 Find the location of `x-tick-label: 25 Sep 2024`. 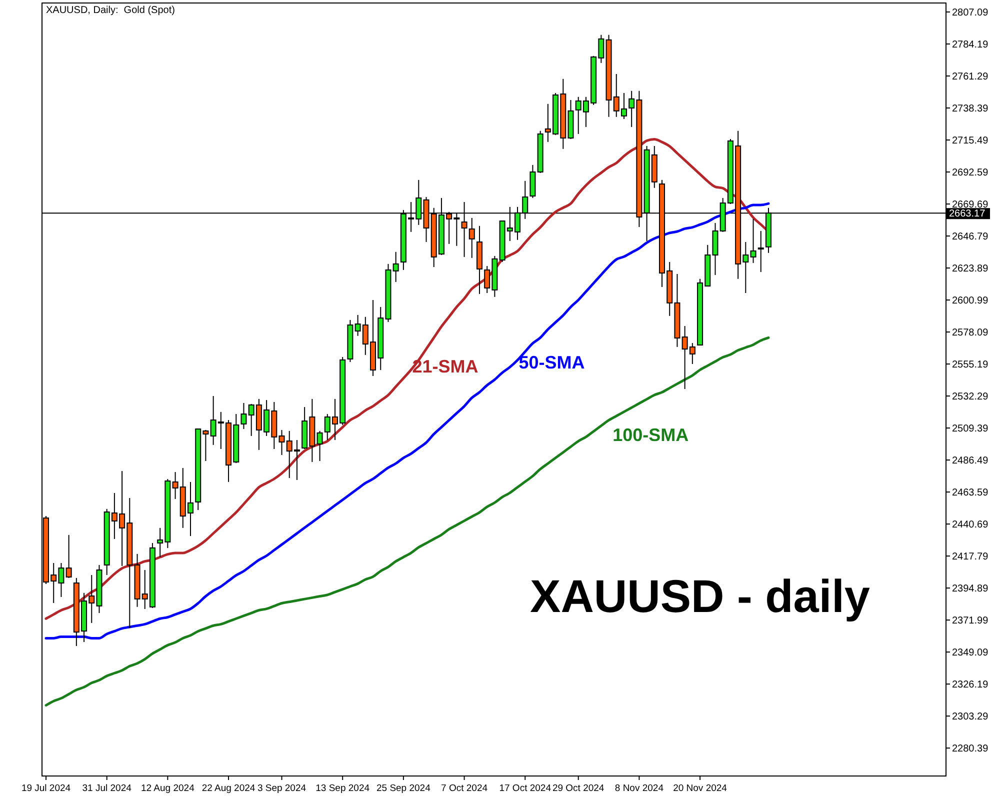

x-tick-label: 25 Sep 2024 is located at coordinates (403, 788).